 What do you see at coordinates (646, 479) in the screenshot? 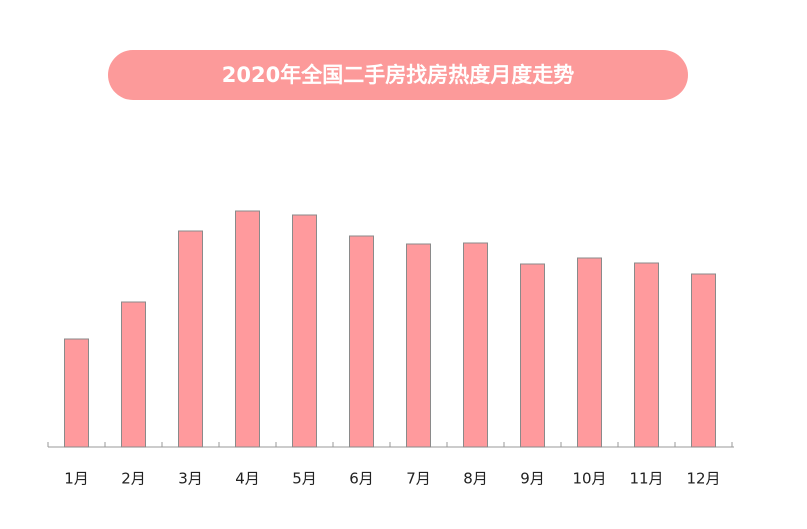
I see `x-tick-label: 11月` at bounding box center [646, 479].